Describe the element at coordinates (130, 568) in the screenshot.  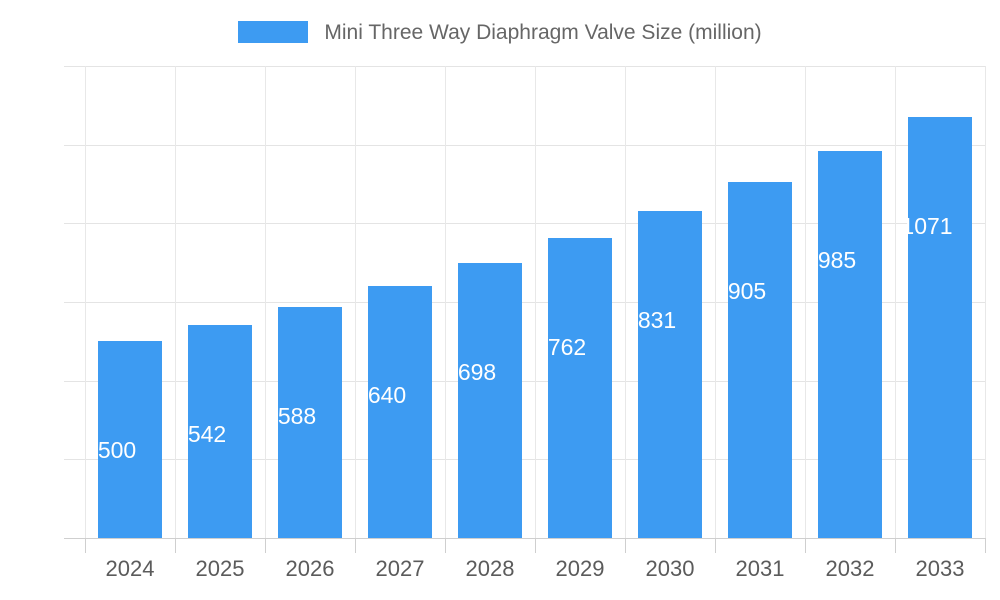
I see `x-axis-tick-label: 2024` at that location.